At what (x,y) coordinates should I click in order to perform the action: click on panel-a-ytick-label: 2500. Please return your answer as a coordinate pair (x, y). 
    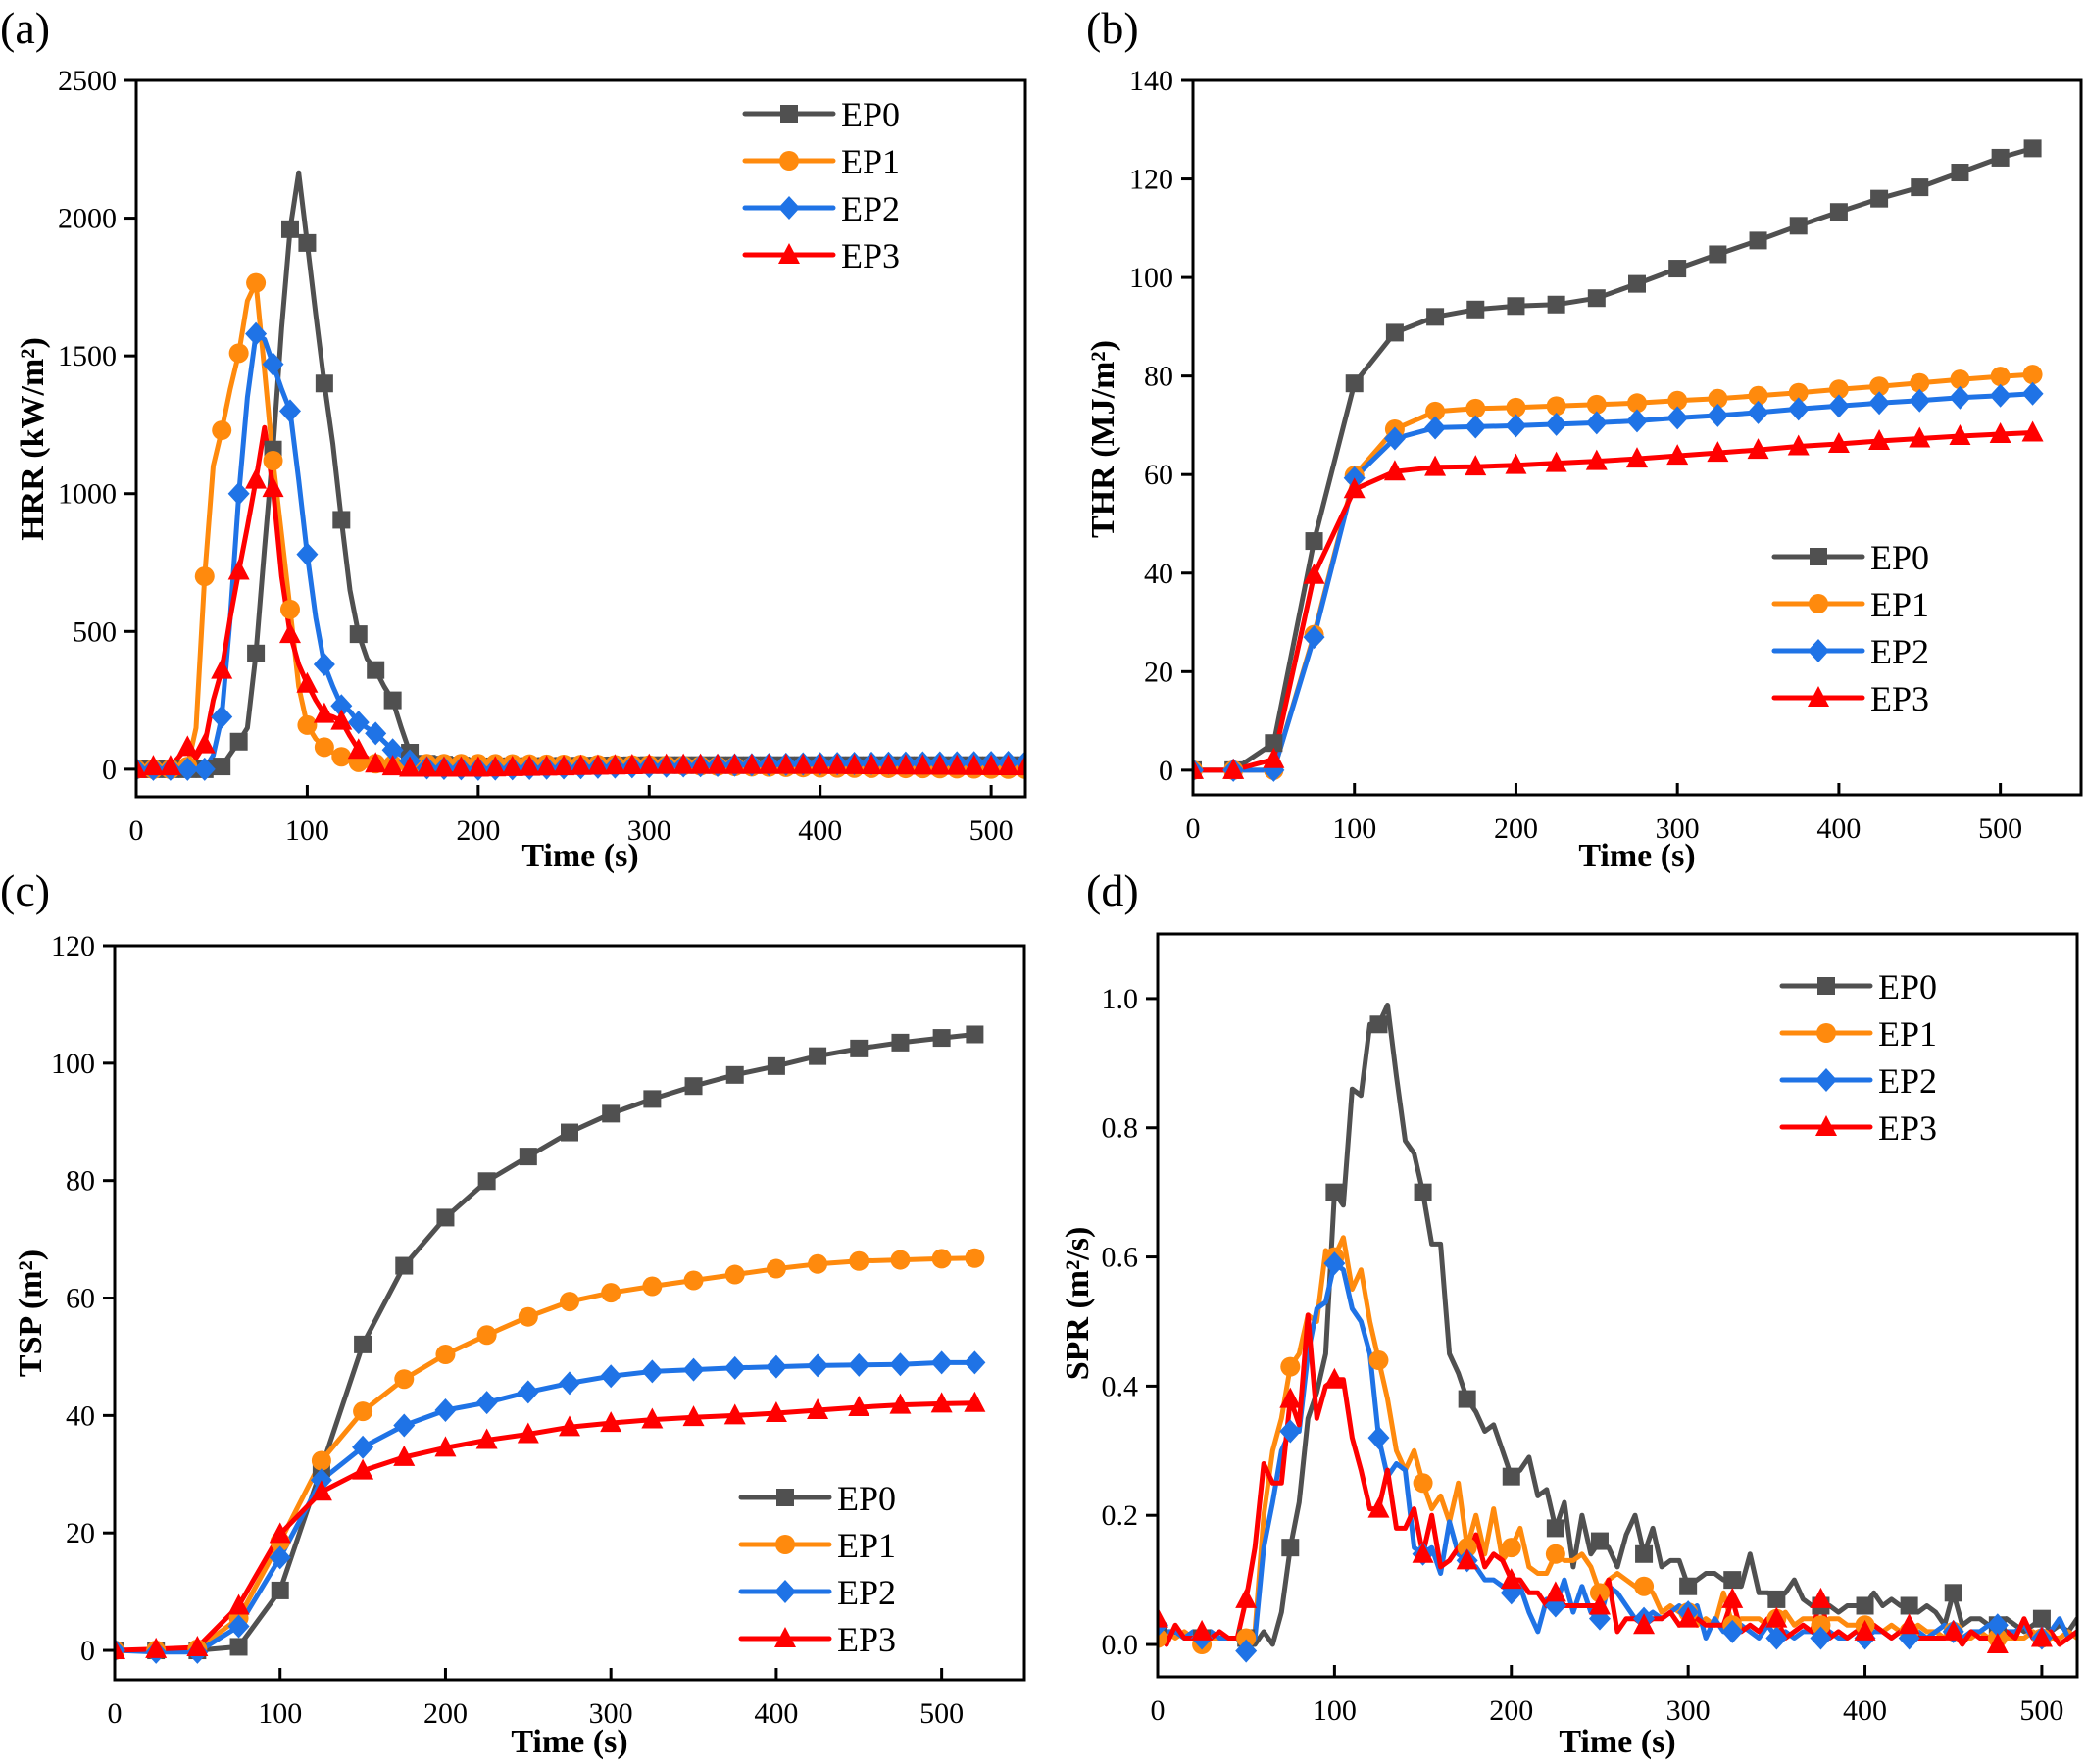
    Looking at the image, I should click on (88, 81).